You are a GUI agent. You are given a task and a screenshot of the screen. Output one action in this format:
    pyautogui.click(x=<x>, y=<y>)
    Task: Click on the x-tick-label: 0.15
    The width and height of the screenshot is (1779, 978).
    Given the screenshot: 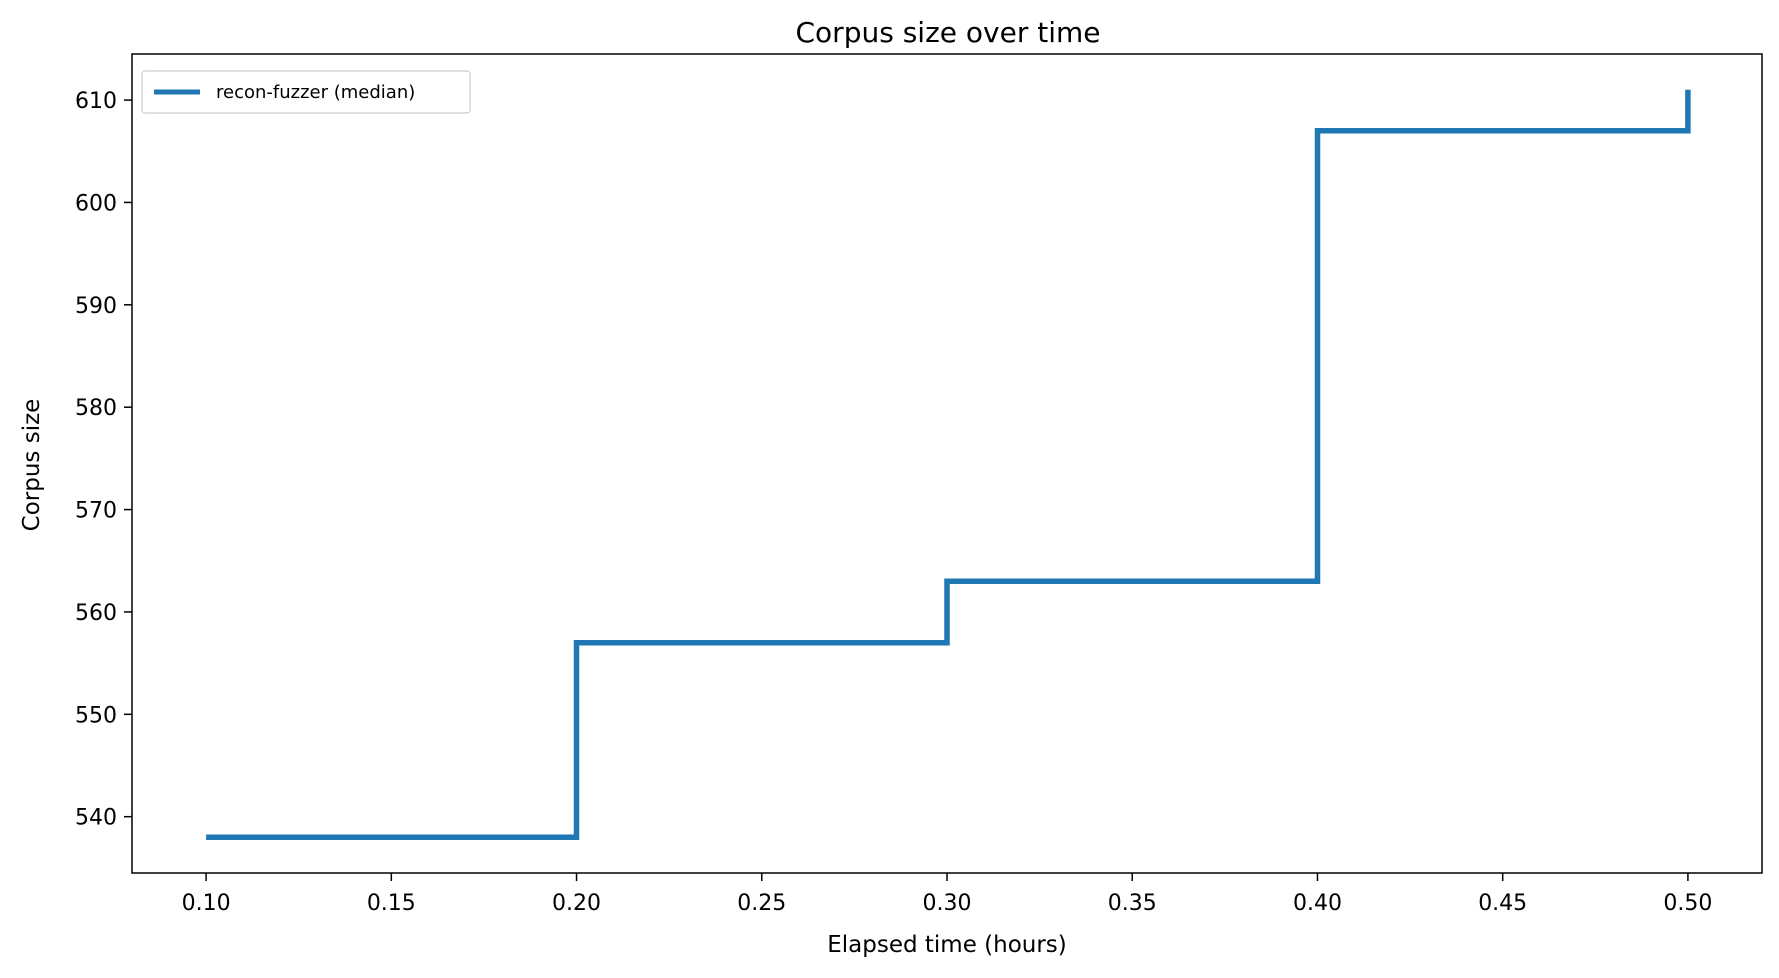 What is the action you would take?
    pyautogui.click(x=391, y=903)
    